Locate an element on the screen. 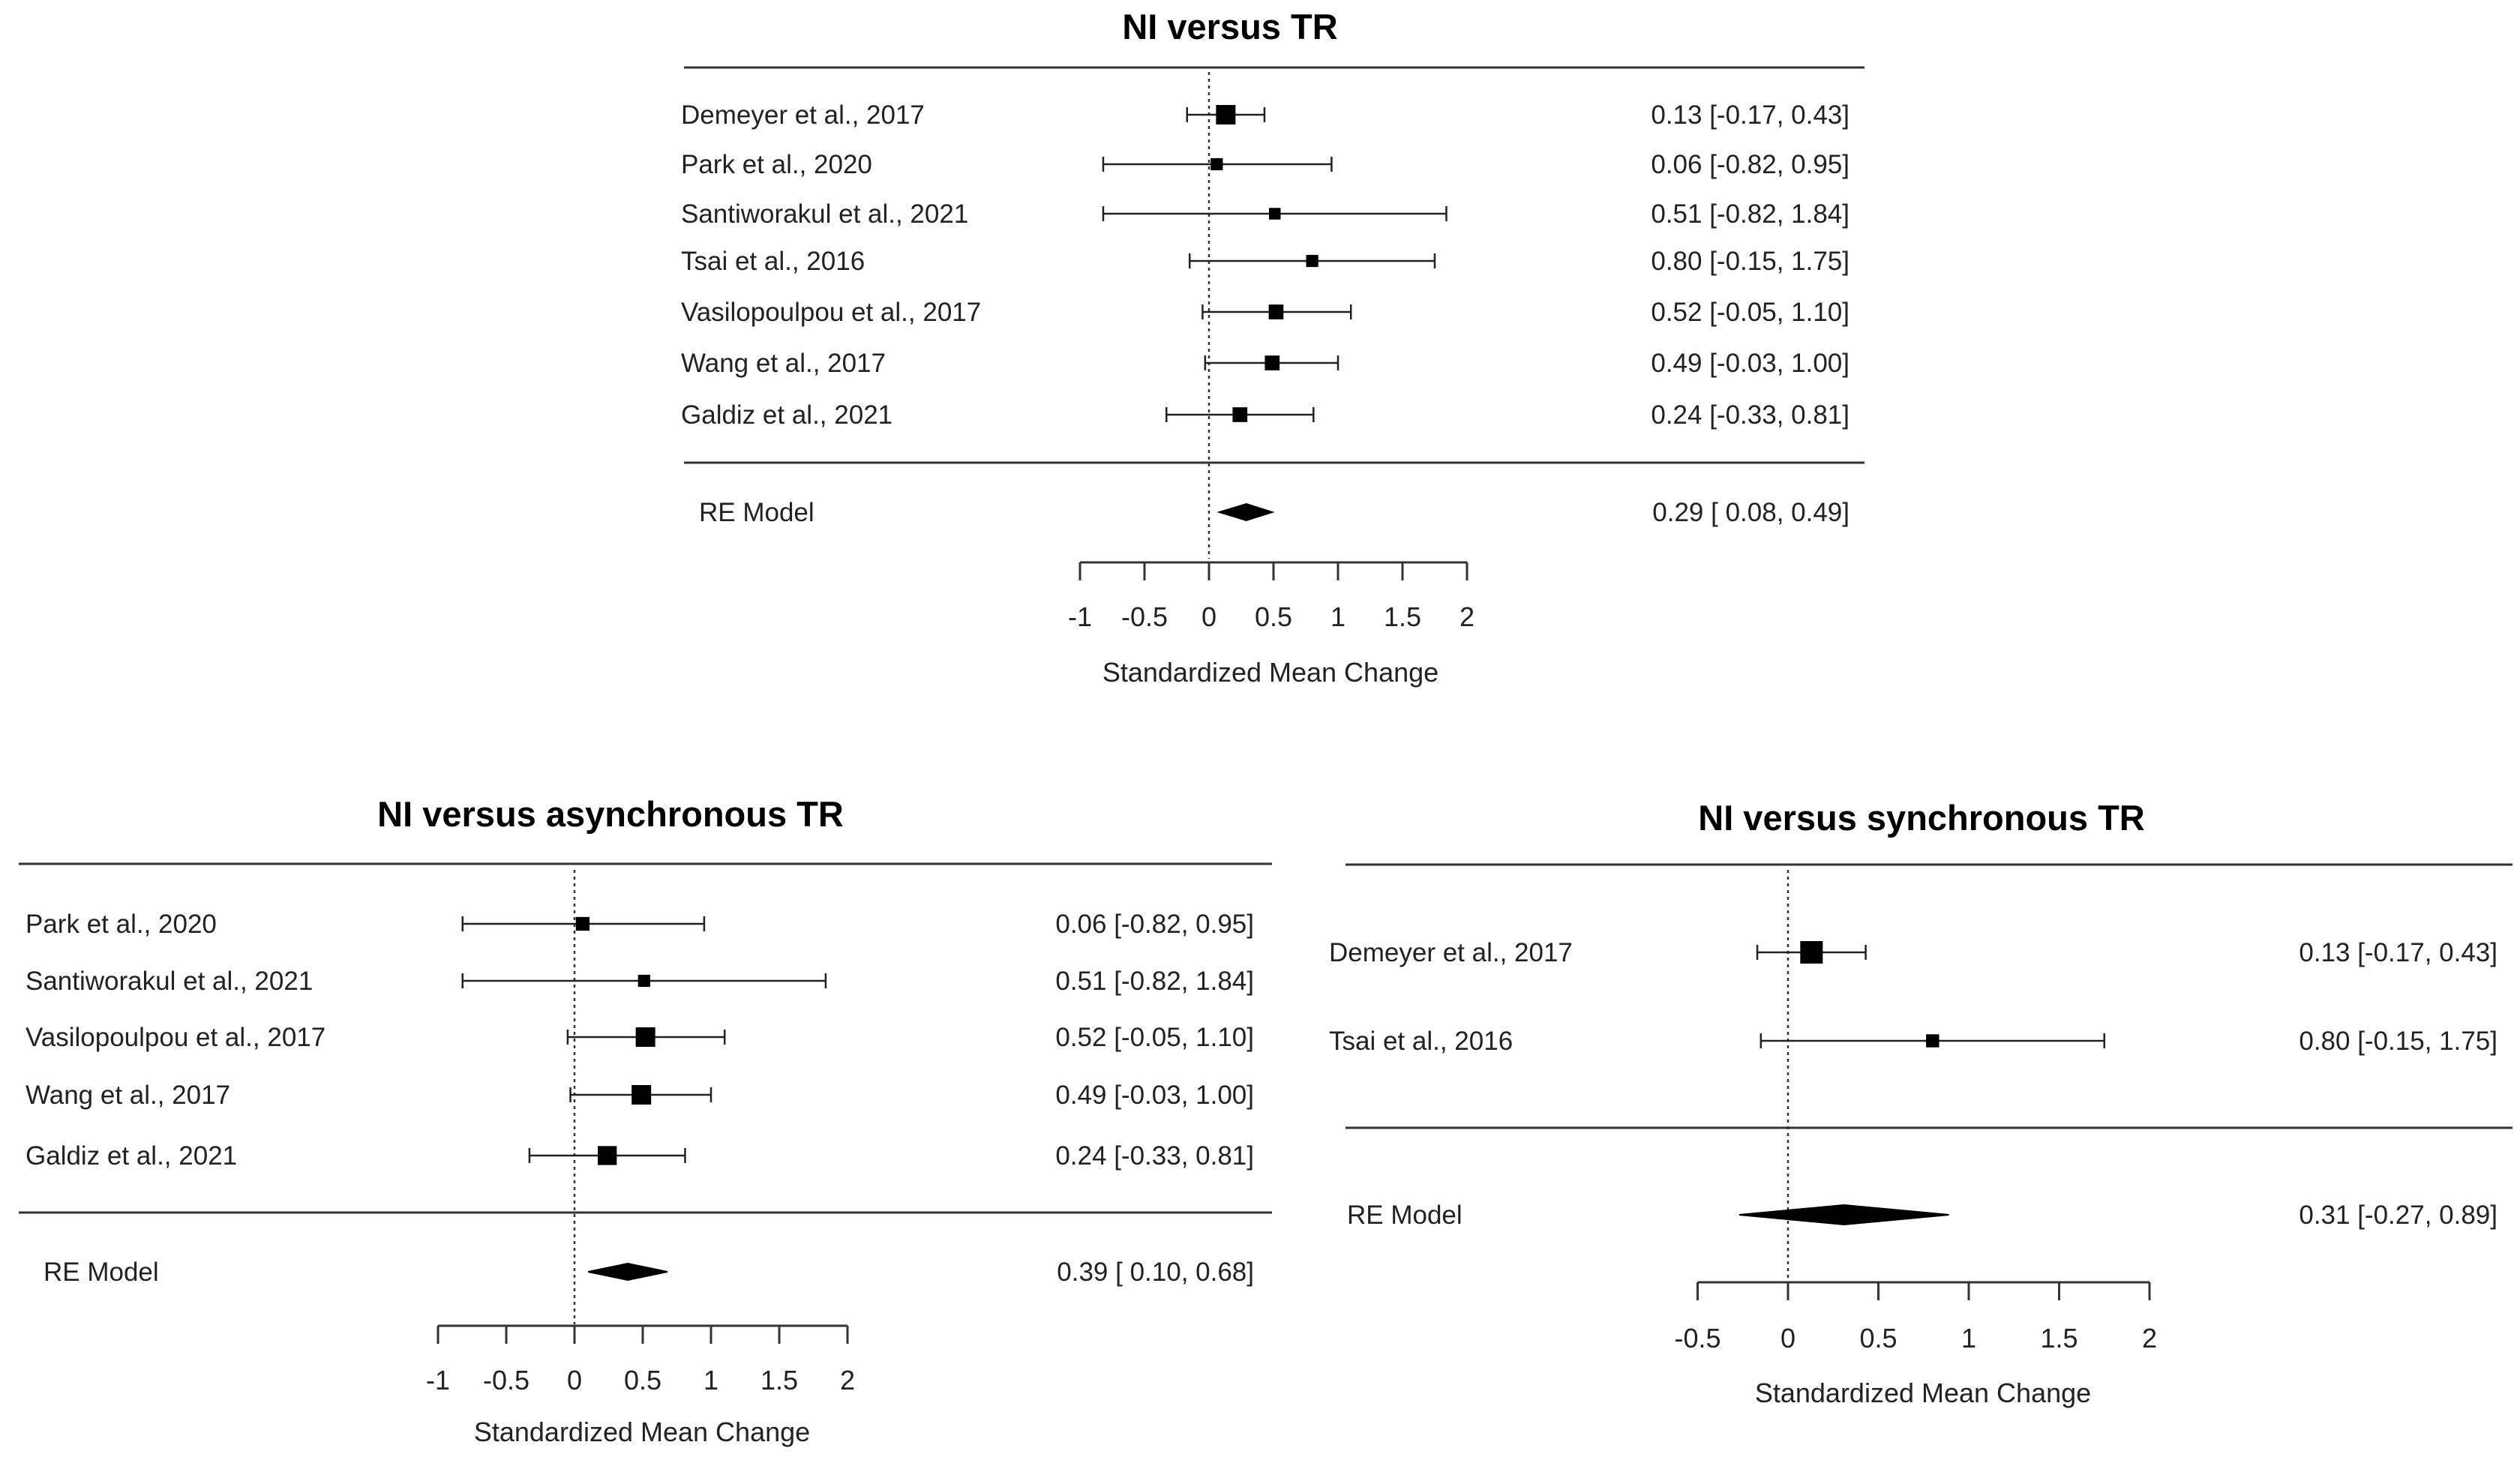  x-axis: -0.5 0 0.5 1 1.5 2 Standardized Mean Change is located at coordinates (1915, 1344).